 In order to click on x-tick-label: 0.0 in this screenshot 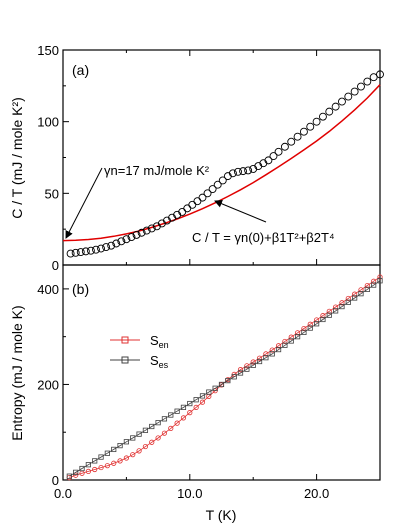, I will do `click(63, 493)`.